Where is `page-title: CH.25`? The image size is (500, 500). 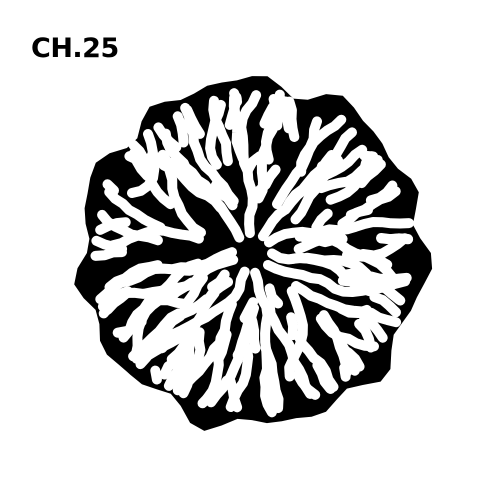
page-title: CH.25 is located at coordinates (75, 48).